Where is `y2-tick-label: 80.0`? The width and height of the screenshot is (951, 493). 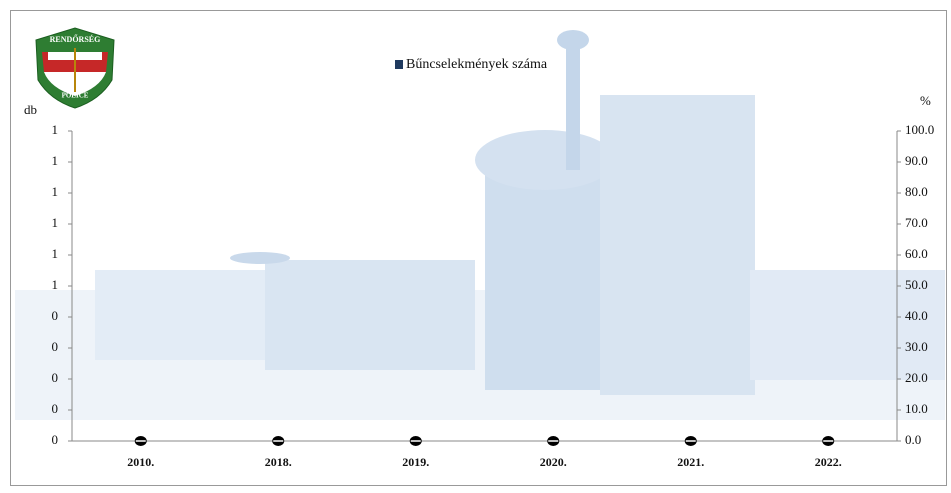
y2-tick-label: 80.0 is located at coordinates (916, 191).